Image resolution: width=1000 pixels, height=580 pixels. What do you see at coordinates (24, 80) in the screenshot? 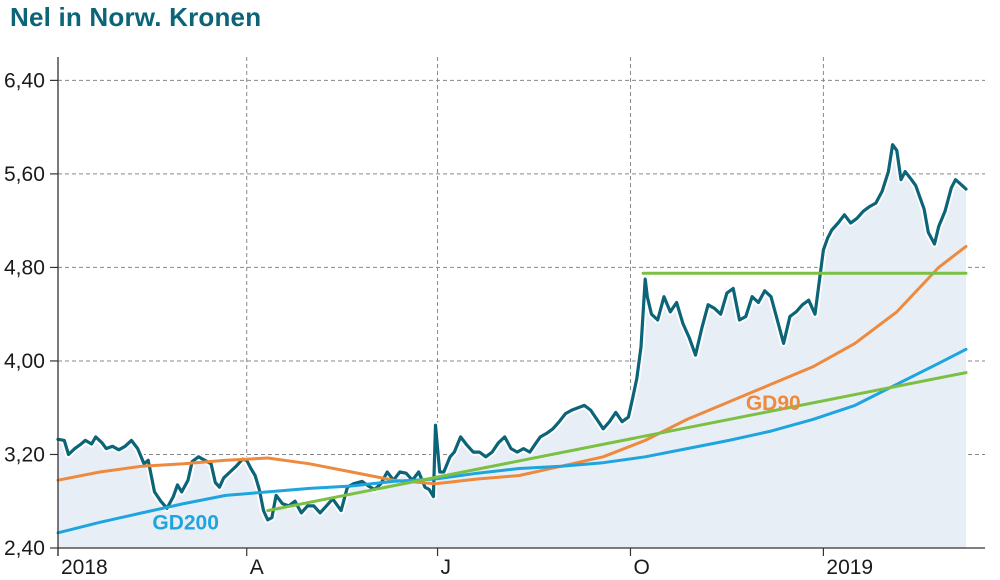
I see `y-tick-label: 6,40` at bounding box center [24, 80].